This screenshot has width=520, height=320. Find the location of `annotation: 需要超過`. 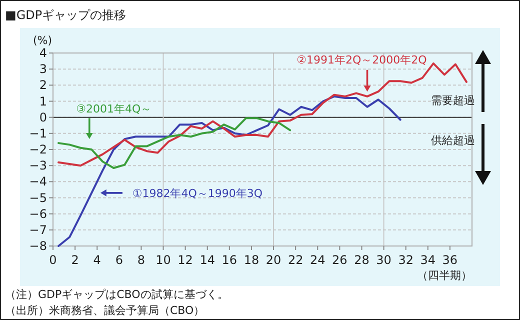

annotation: 需要超過 is located at coordinates (453, 100).